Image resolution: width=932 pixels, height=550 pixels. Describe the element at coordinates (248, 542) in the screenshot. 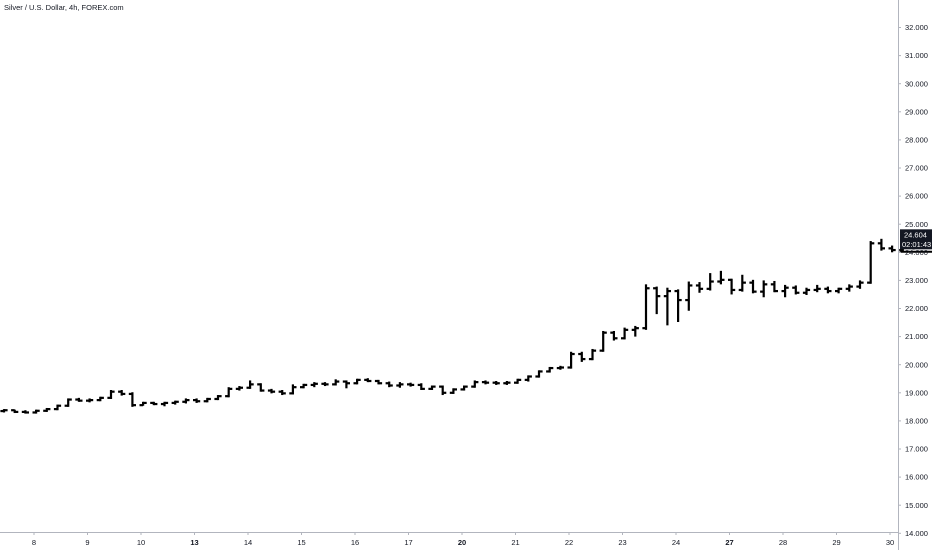

I see `x-tick-label: 14` at that location.